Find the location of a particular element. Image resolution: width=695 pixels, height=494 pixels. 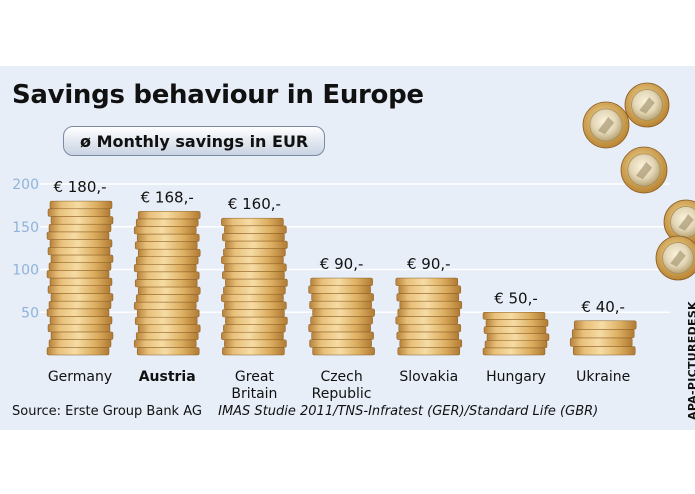

value-label-5: € 50,- is located at coordinates (516, 298).